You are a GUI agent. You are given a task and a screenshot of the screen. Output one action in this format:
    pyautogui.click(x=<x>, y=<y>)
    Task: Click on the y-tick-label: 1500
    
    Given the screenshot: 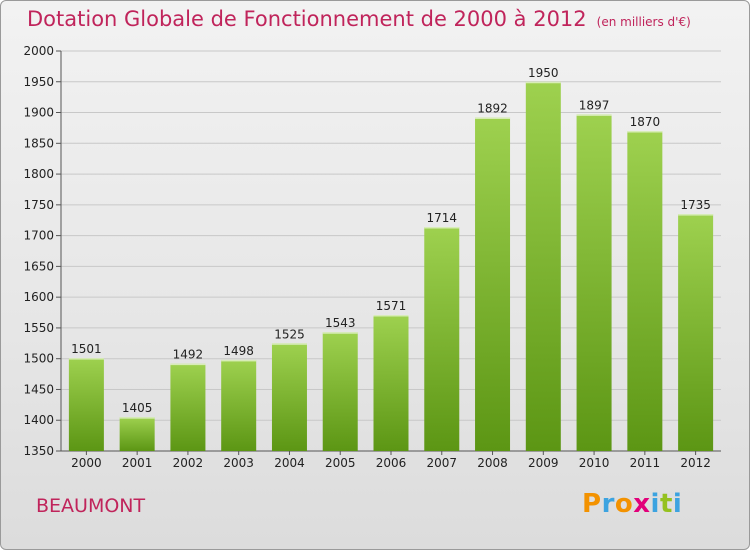 What is the action you would take?
    pyautogui.click(x=38, y=359)
    